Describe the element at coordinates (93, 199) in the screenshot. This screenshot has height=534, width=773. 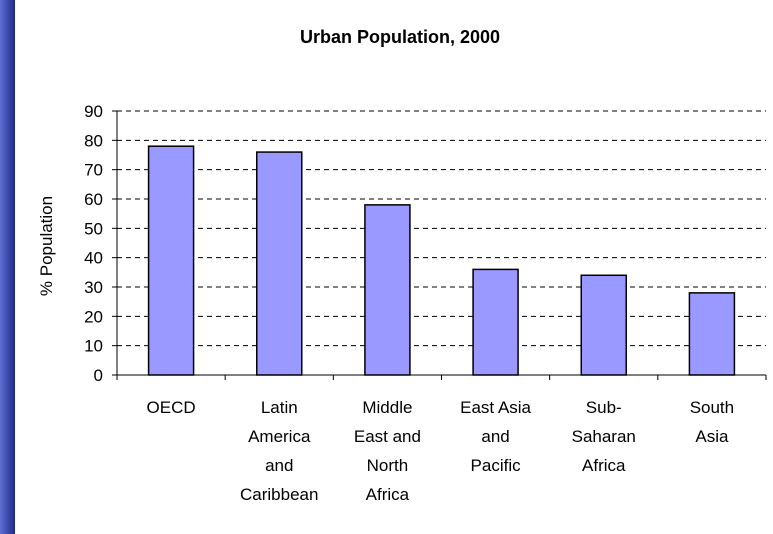
I see `y-tick-label-60: 60` at that location.